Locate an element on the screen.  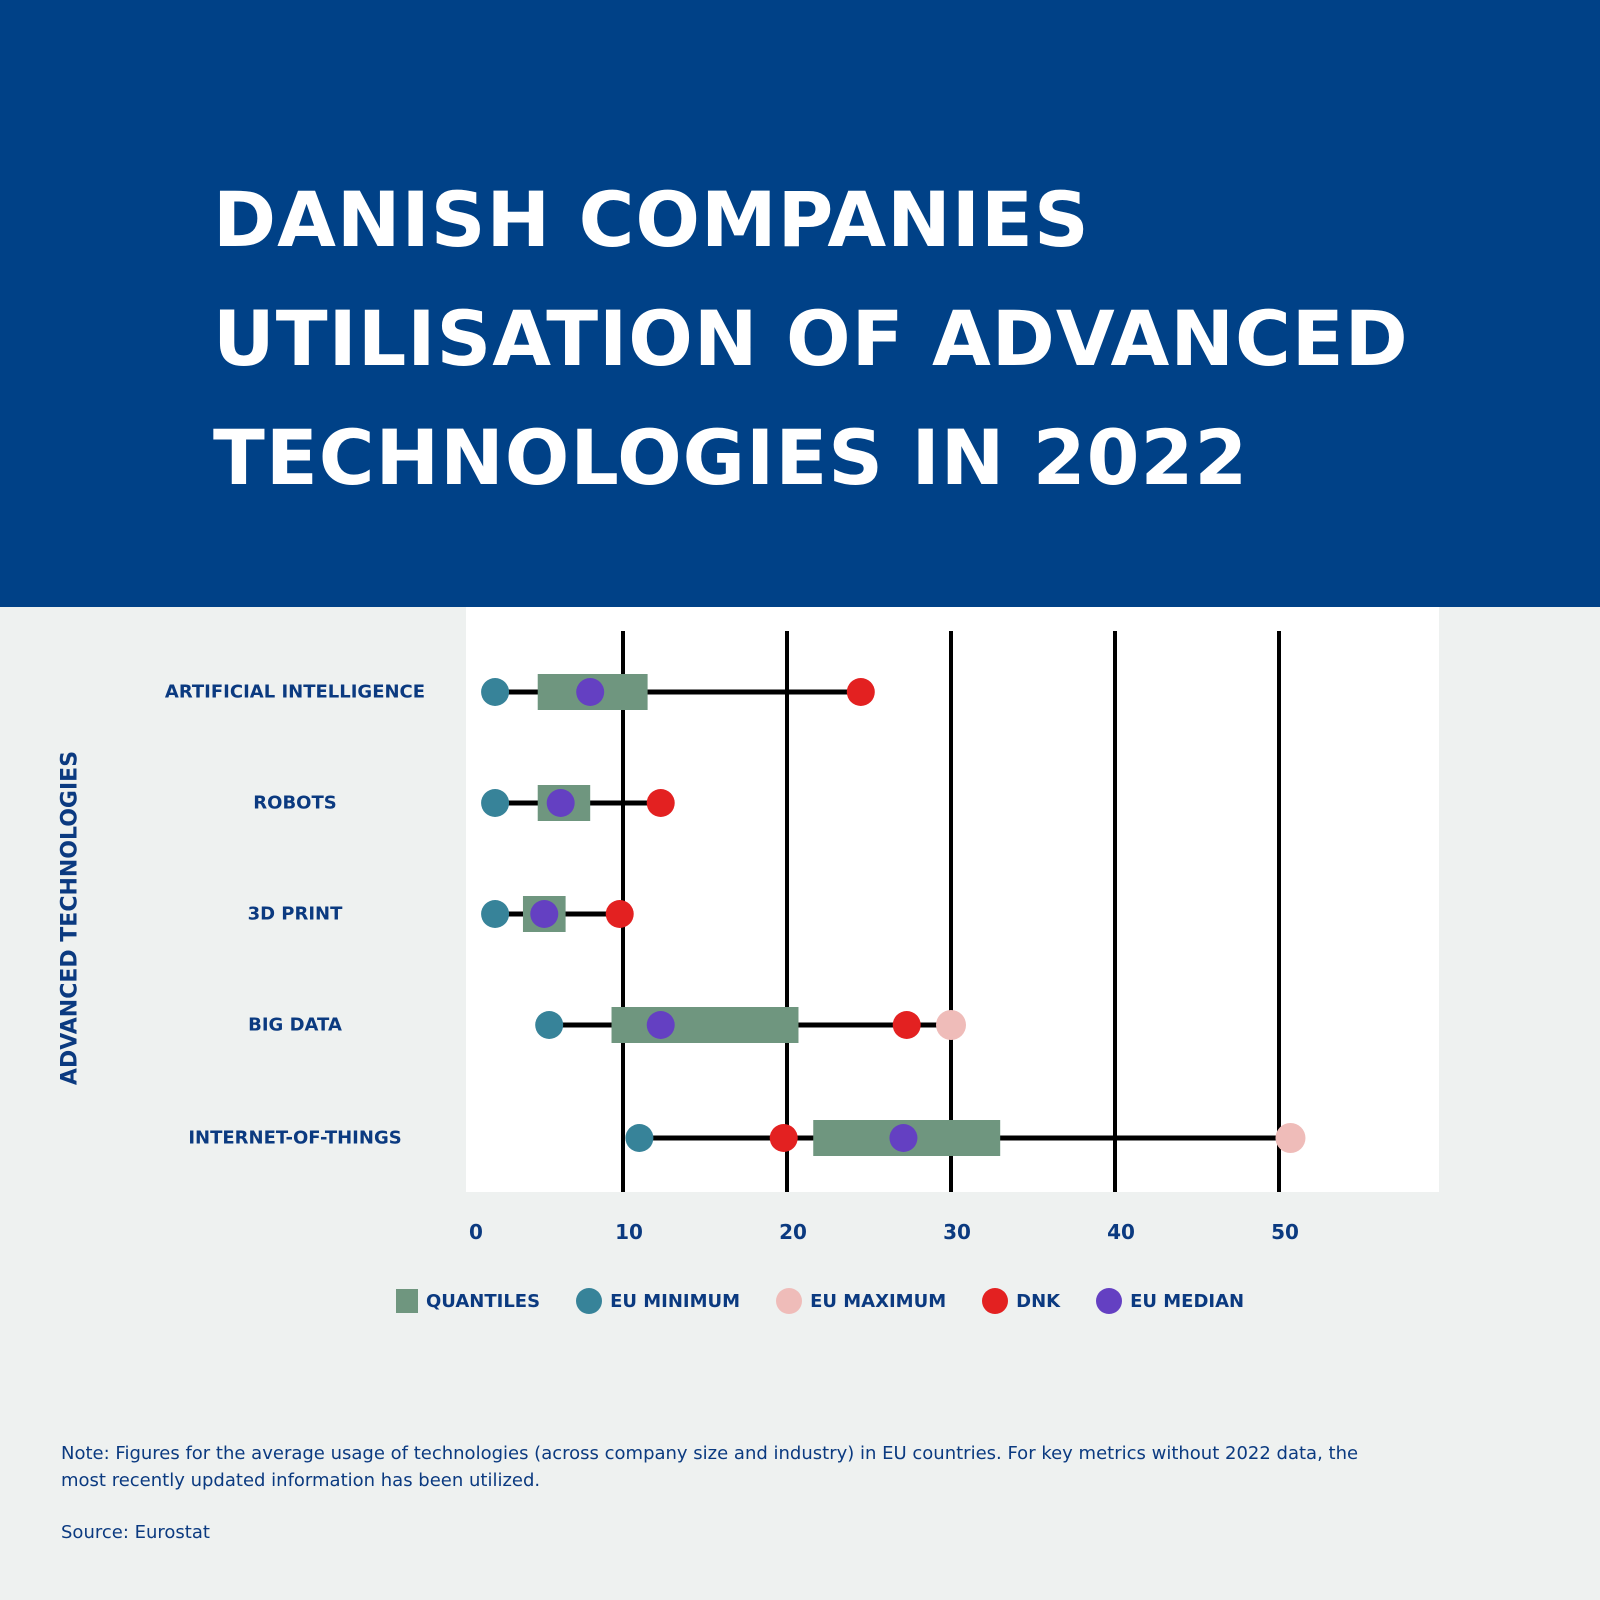
x-tick-label: 20 is located at coordinates (793, 1232).